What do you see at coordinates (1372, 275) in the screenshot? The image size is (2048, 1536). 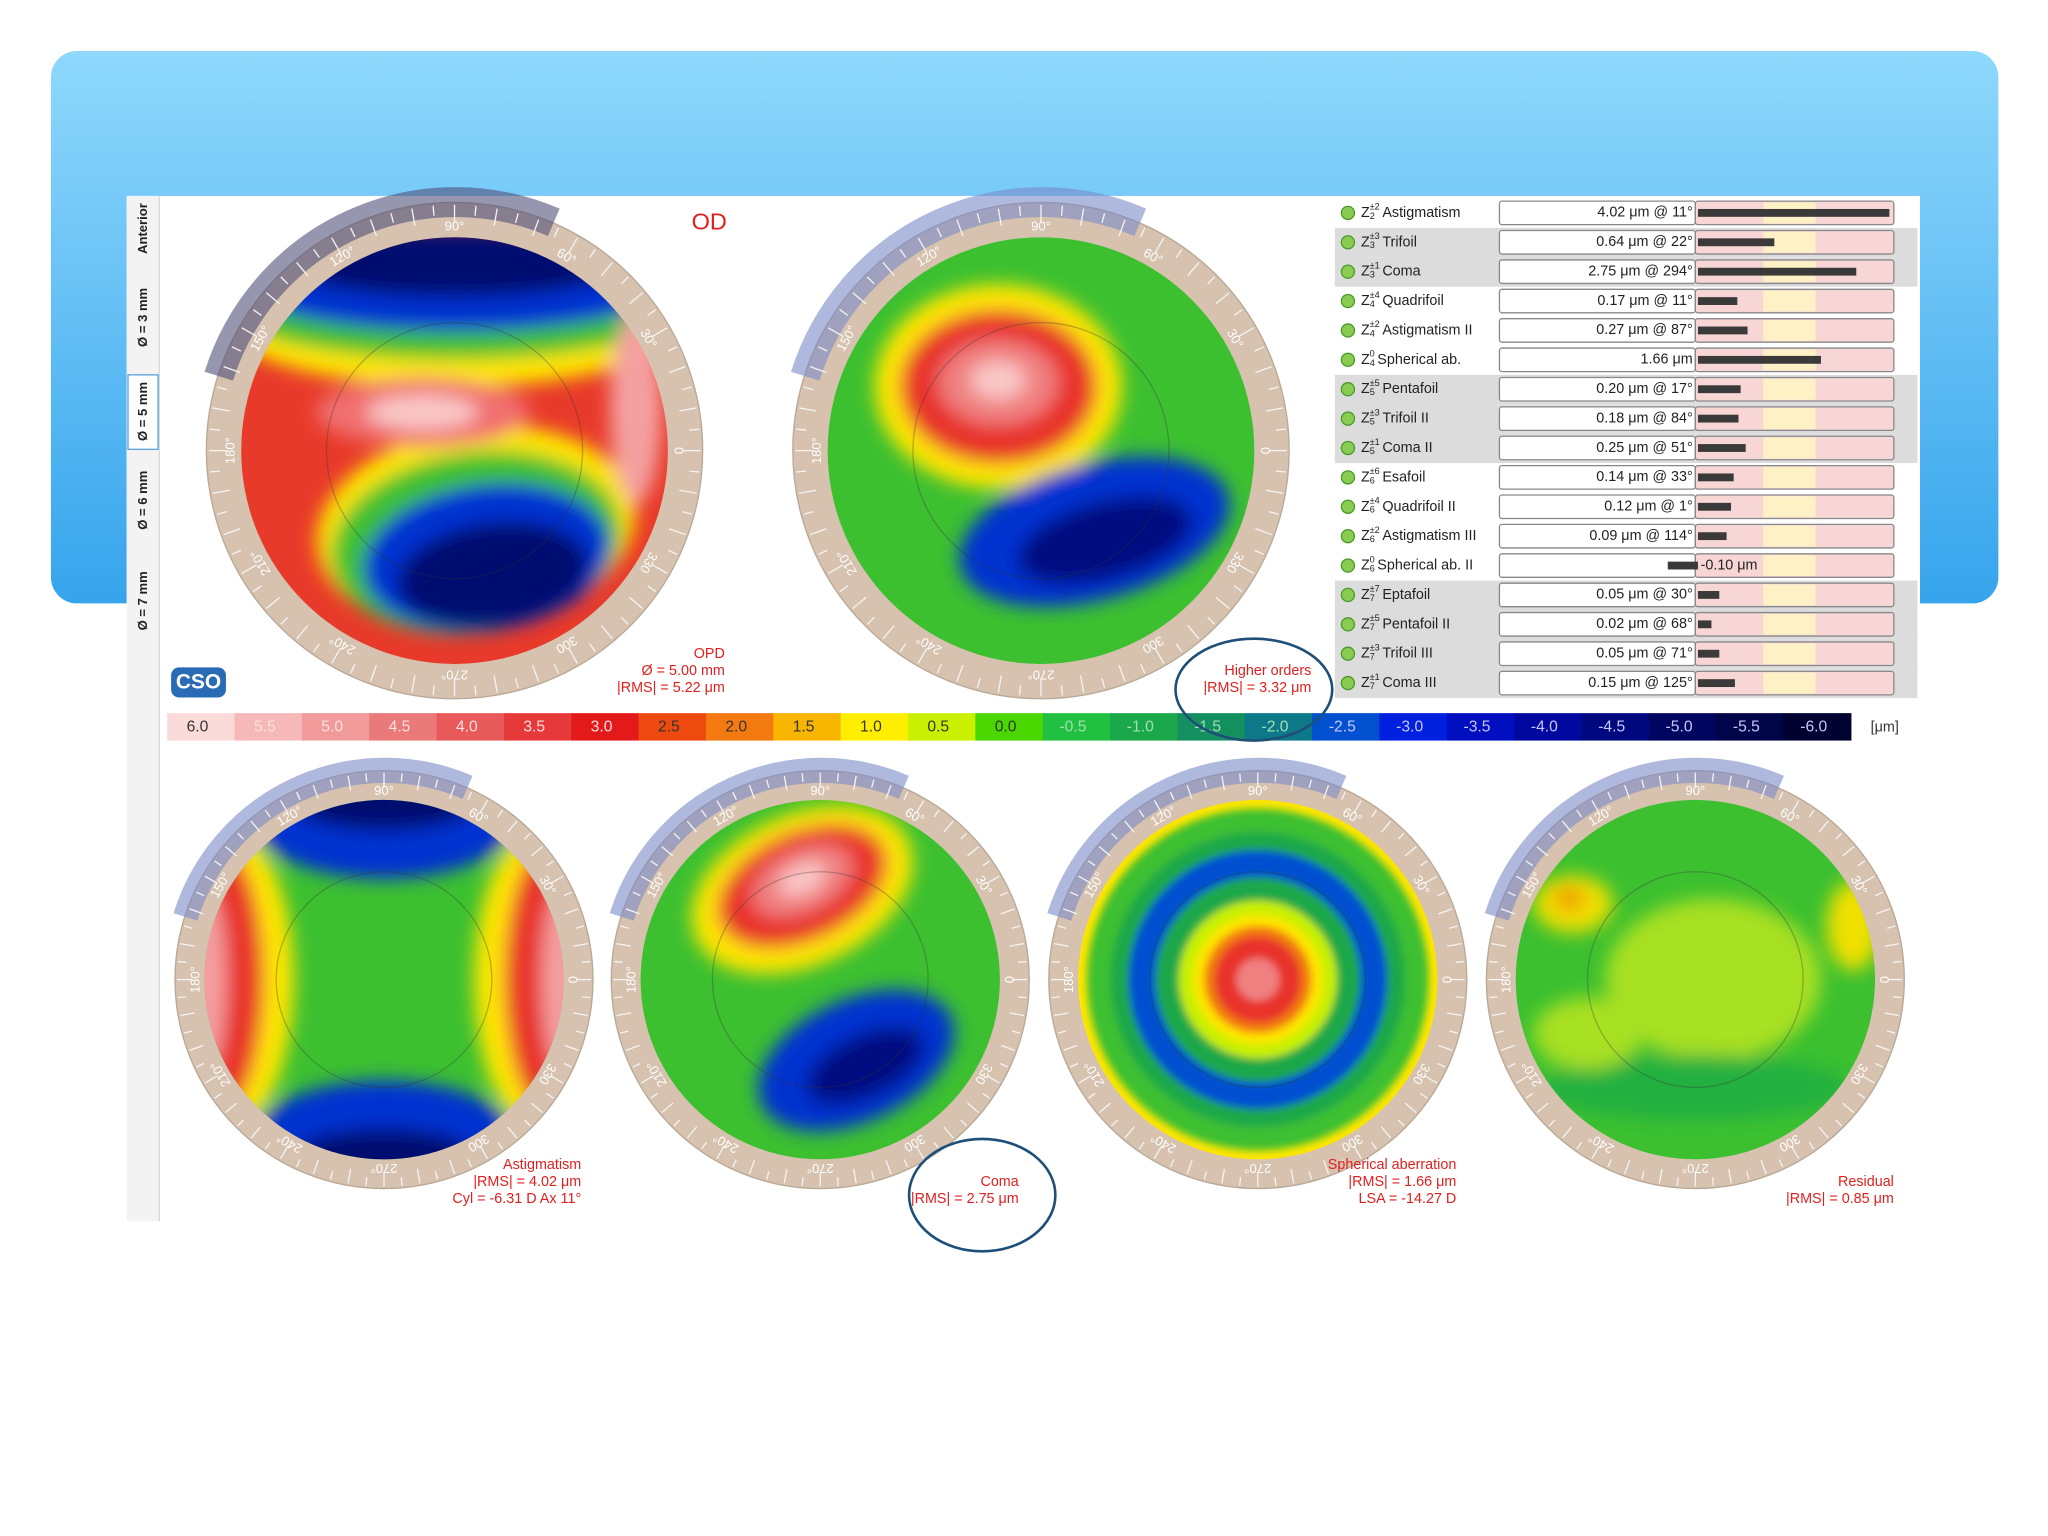 I see `zernike-order: 3` at bounding box center [1372, 275].